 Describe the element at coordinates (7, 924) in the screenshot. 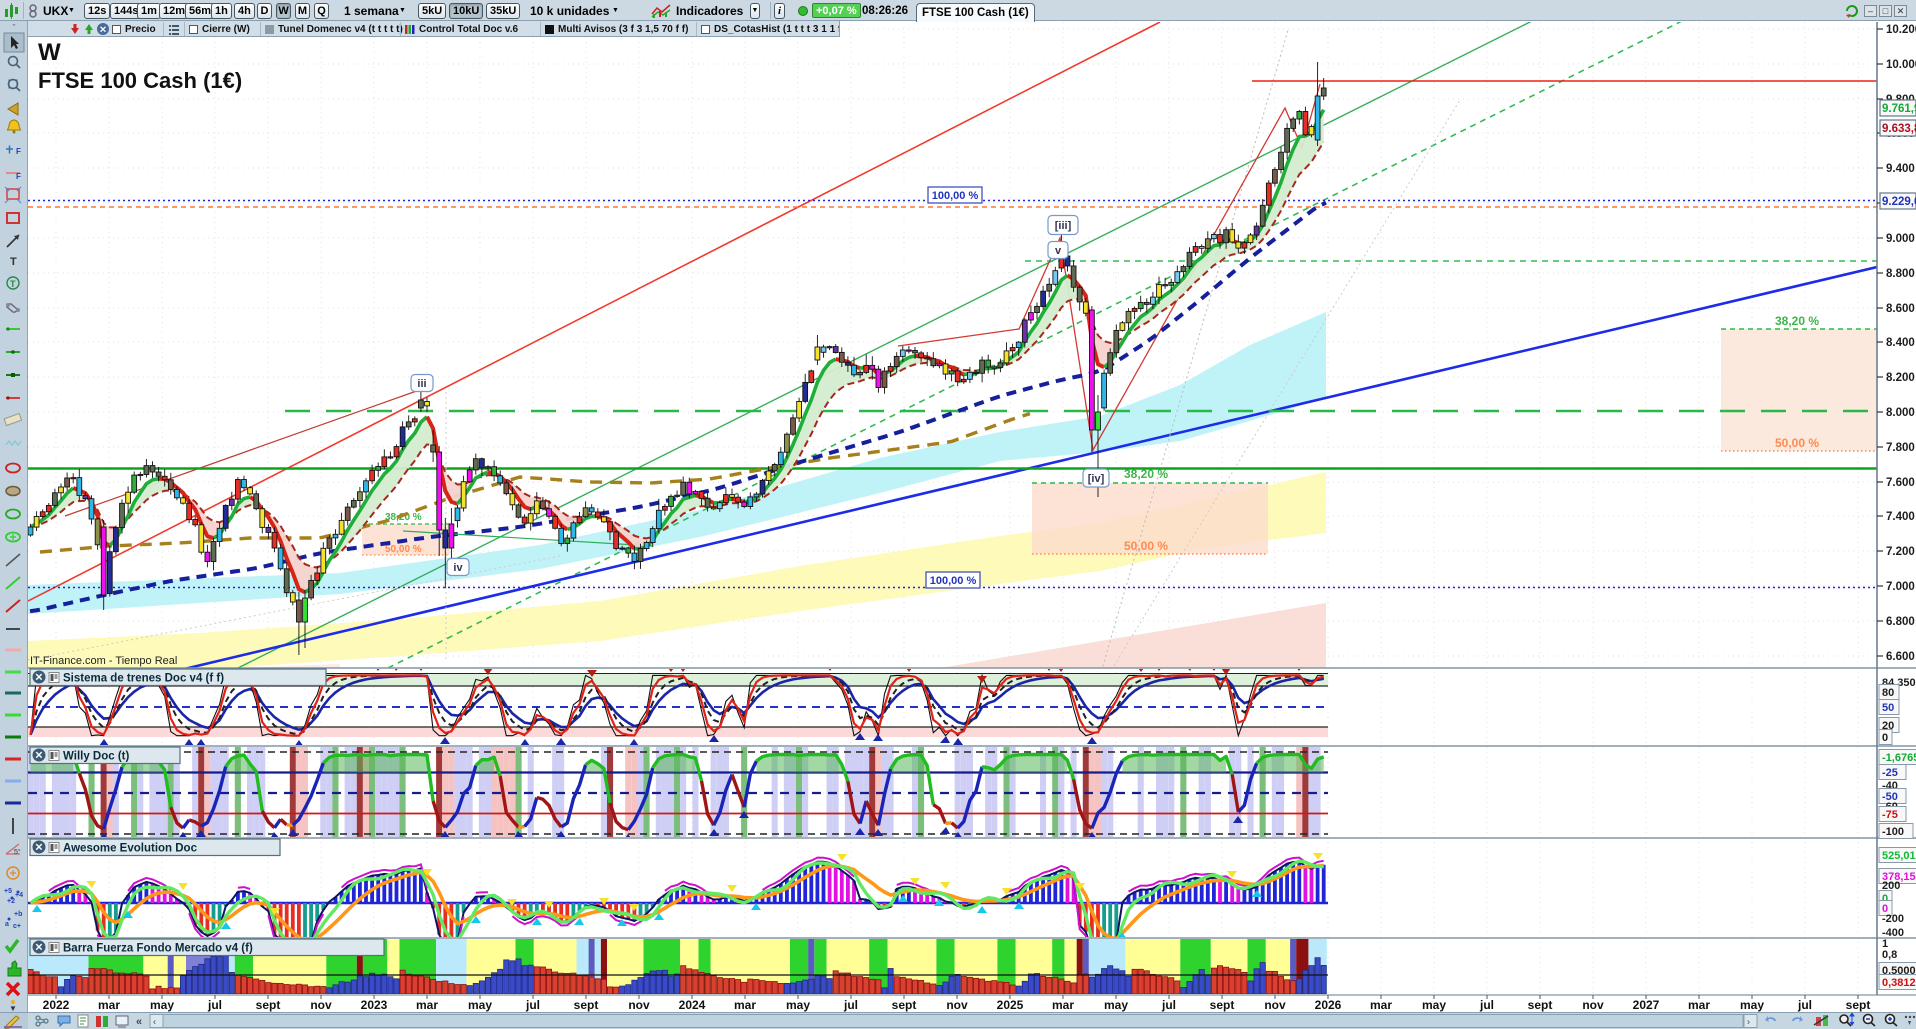

I see `svg-text: a` at that location.